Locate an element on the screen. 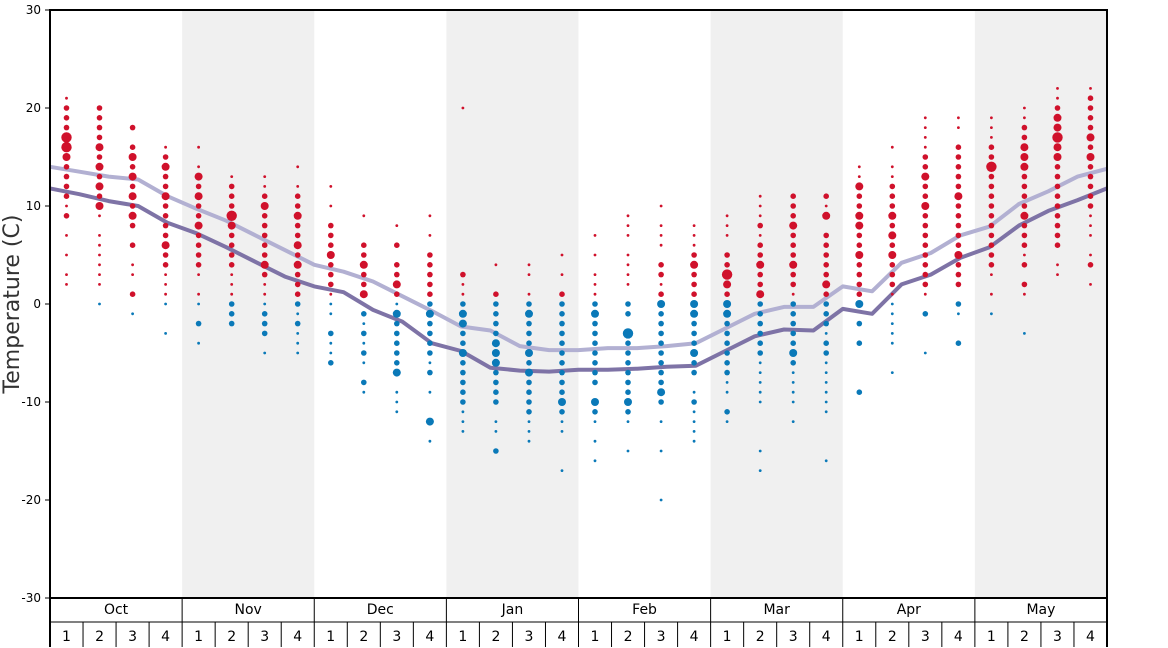 The width and height of the screenshot is (1168, 648). y-tick-label: 30 is located at coordinates (33, 10).